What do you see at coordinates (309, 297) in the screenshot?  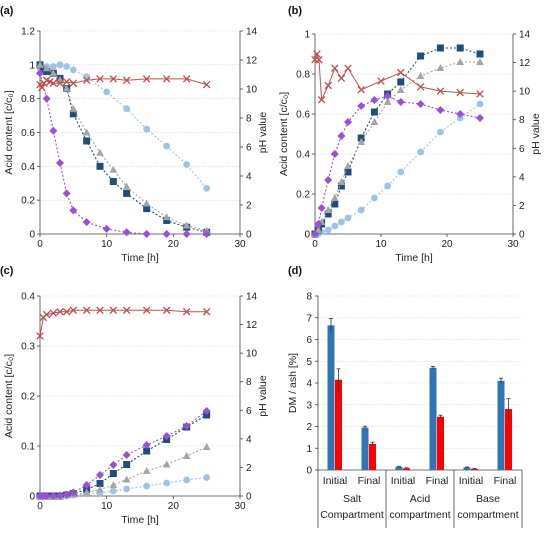 I see `y-tick-label: 8` at bounding box center [309, 297].